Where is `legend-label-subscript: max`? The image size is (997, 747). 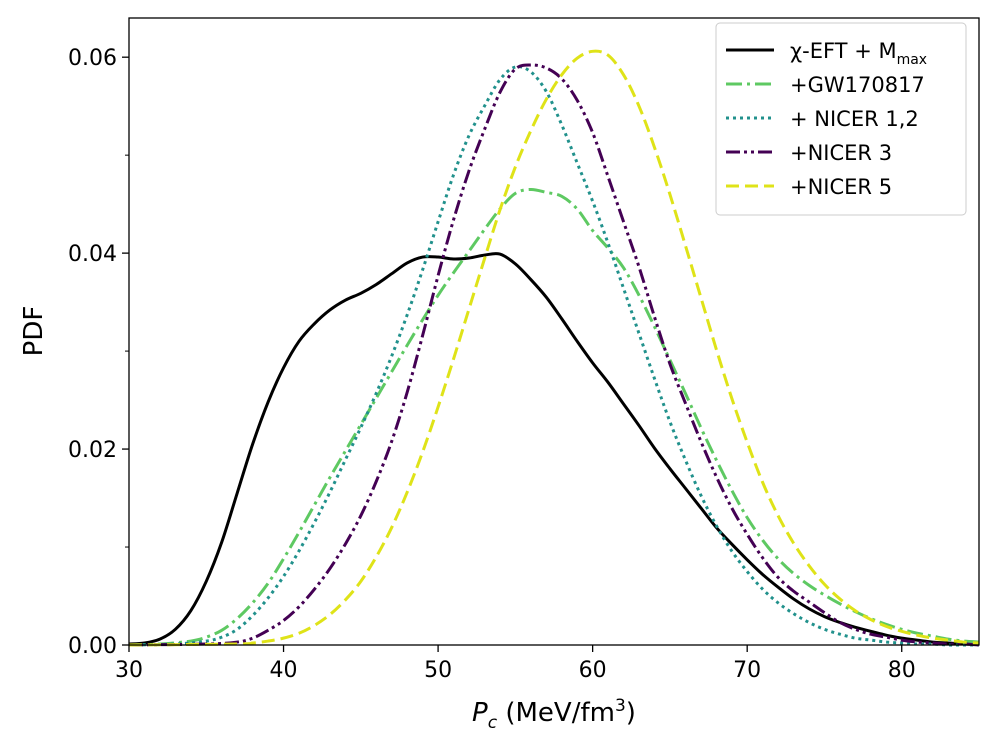 legend-label-subscript: max is located at coordinates (912, 60).